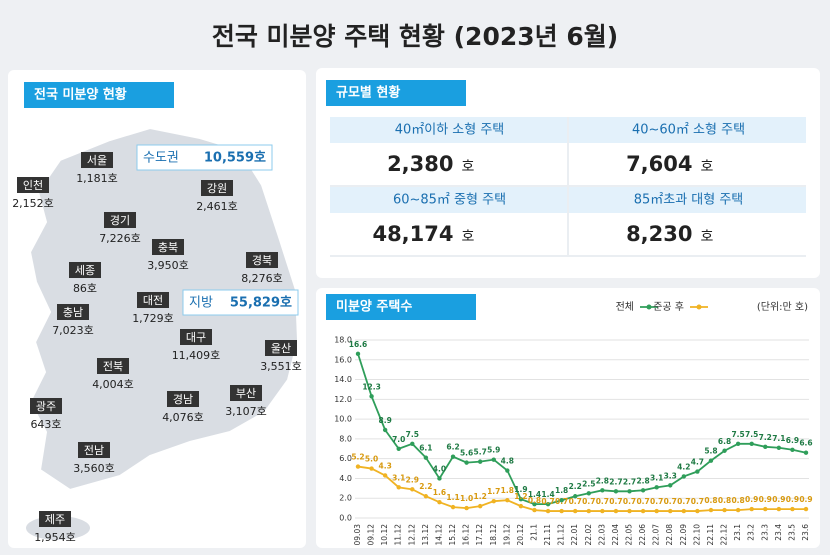 This screenshot has width=830, height=555. What do you see at coordinates (97, 178) in the screenshot?
I see `region-value: 1,181호` at bounding box center [97, 178].